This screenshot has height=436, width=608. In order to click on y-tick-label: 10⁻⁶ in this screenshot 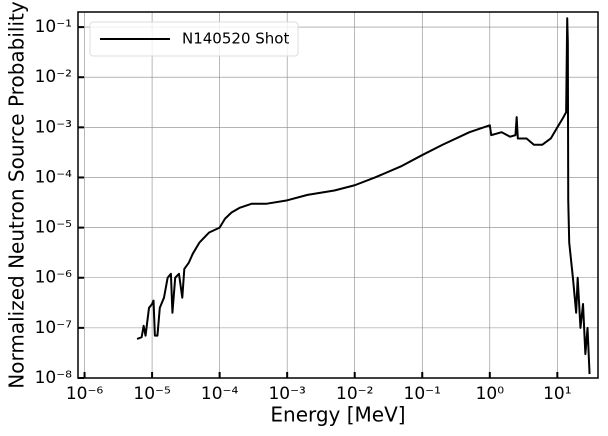, I will do `click(54, 278)`.